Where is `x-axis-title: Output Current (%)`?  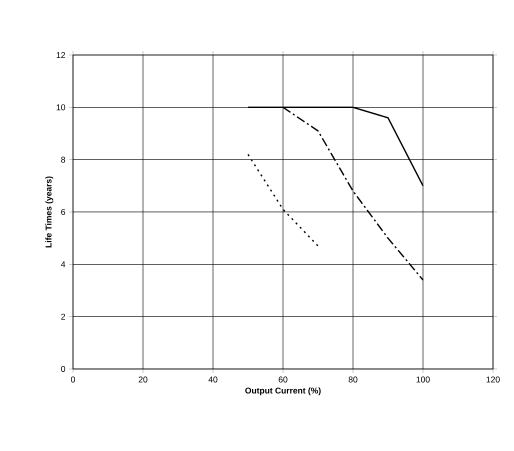 x-axis-title: Output Current (%) is located at coordinates (283, 391).